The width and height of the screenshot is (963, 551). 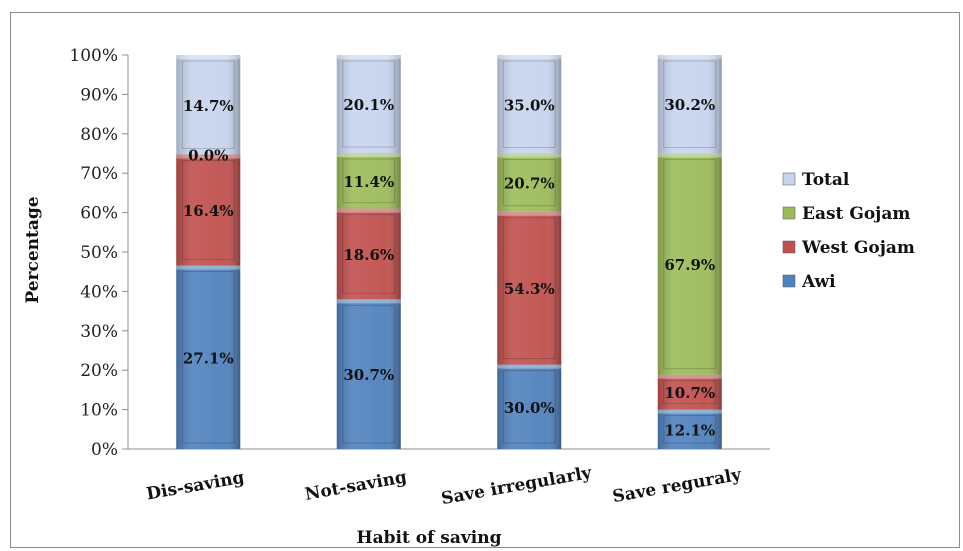 What do you see at coordinates (677, 486) in the screenshot?
I see `x-tick-label-save-reguraly: Save reguraly` at bounding box center [677, 486].